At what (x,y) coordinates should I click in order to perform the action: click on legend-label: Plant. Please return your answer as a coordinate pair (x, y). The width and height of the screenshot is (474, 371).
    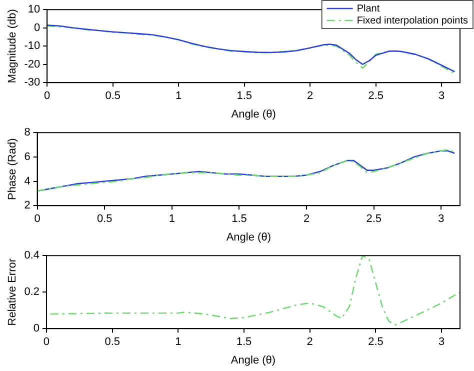
    Looking at the image, I should click on (368, 8).